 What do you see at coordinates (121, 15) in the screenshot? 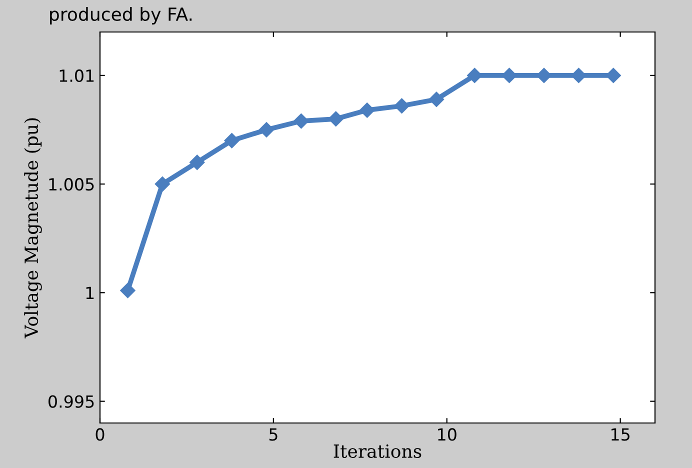
I see `text: produced by FA.` at bounding box center [121, 15].